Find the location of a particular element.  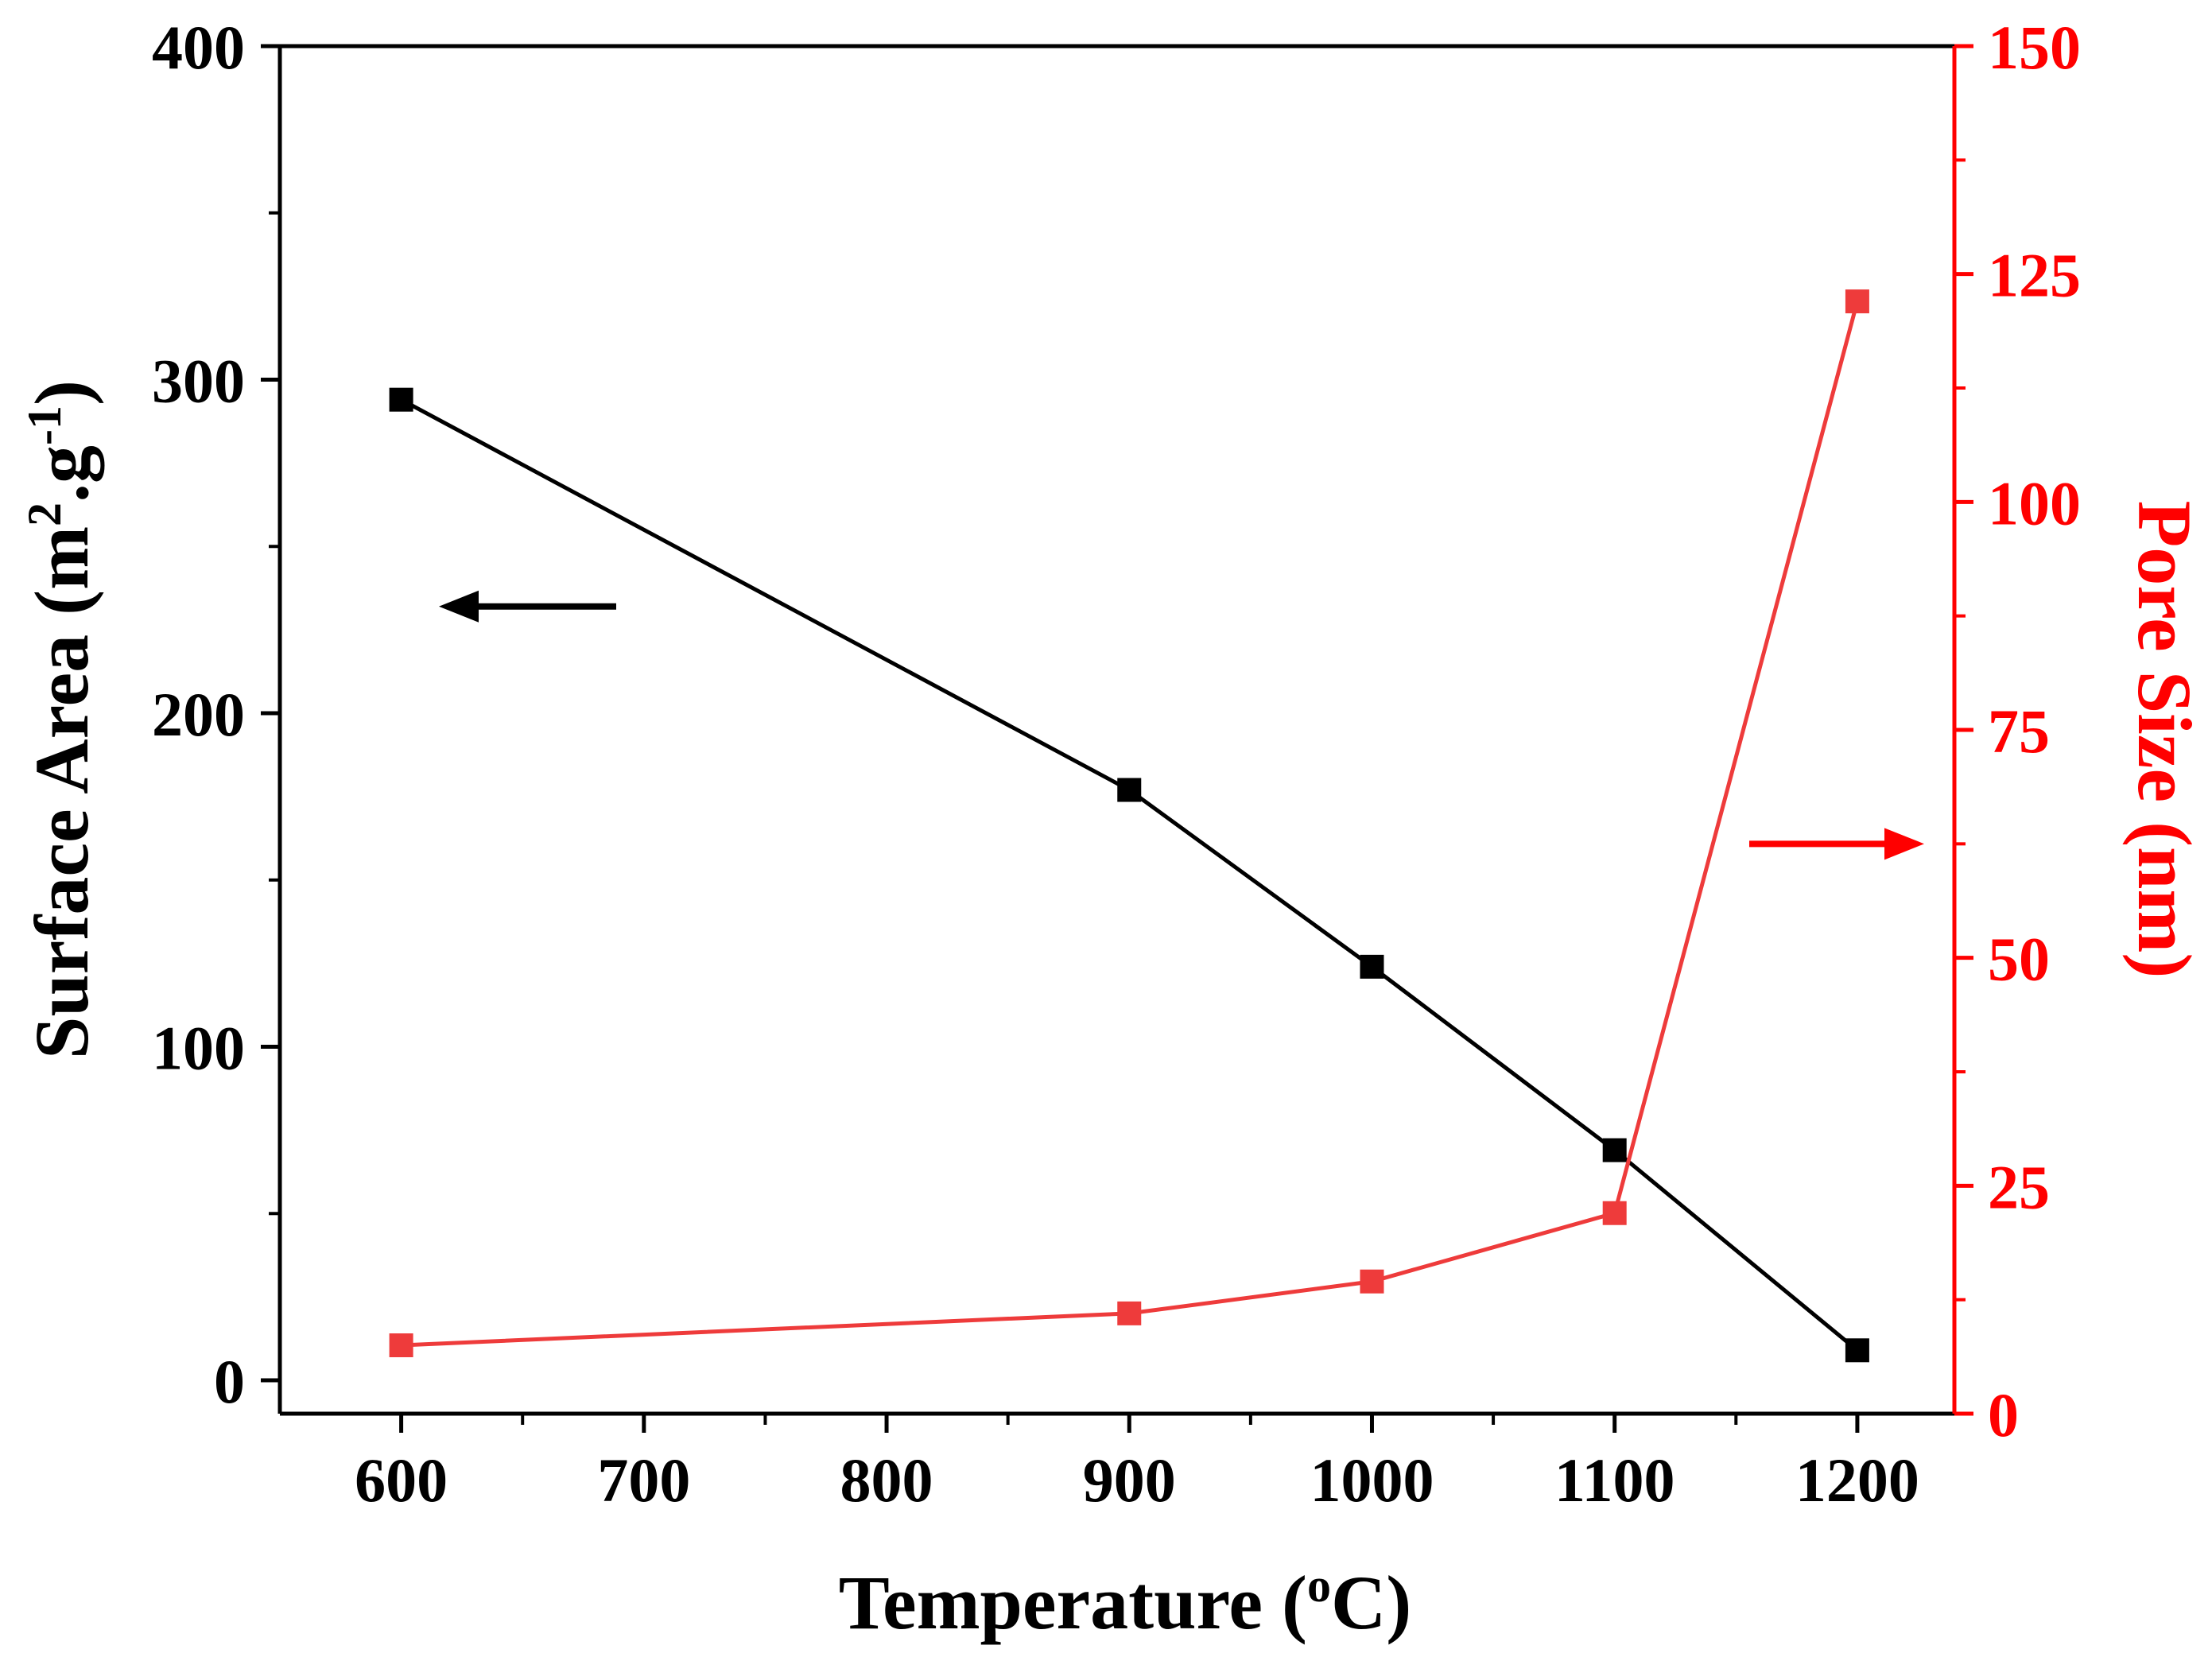

right-arrow-head is located at coordinates (1904, 844).